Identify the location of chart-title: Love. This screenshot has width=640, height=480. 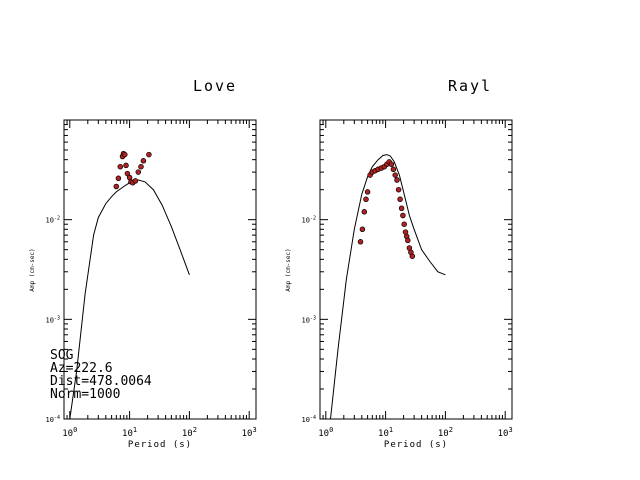
(215, 86).